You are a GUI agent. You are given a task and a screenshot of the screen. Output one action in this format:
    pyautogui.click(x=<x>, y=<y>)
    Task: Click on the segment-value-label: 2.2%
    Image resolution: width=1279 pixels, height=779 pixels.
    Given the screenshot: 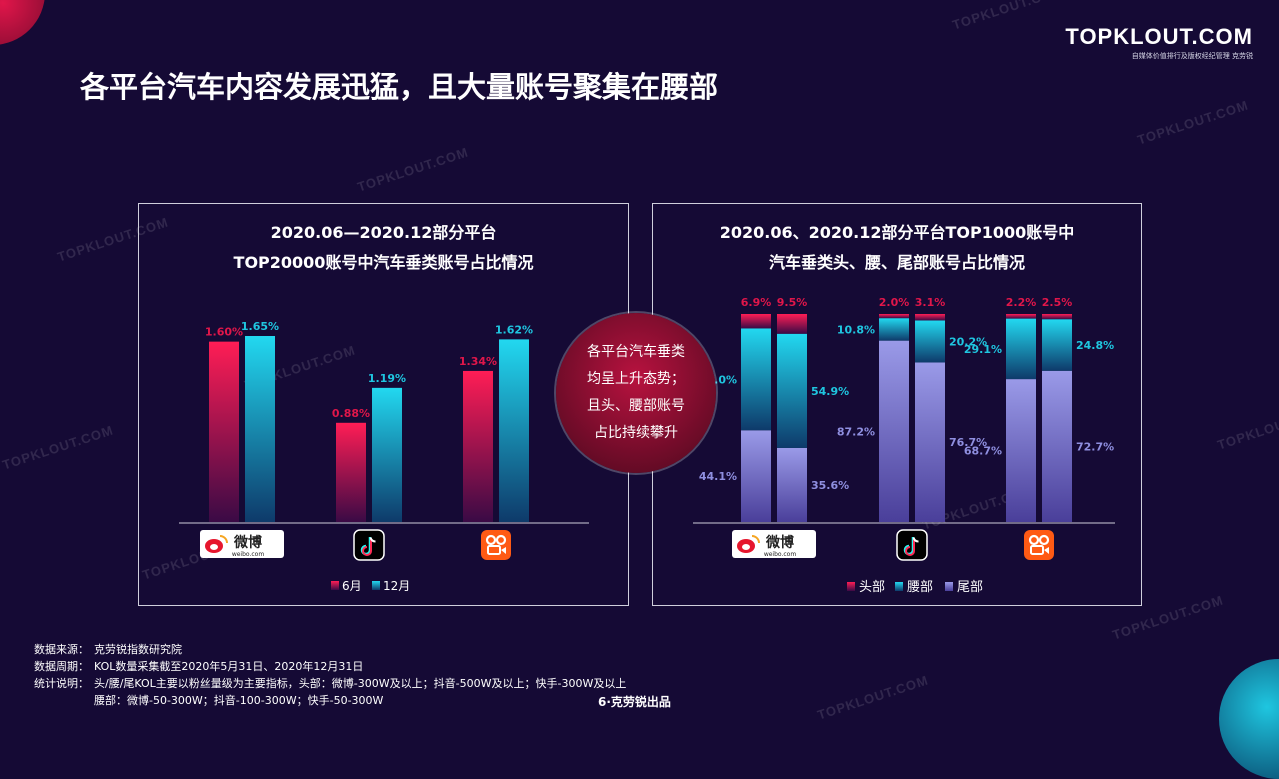 What is the action you would take?
    pyautogui.click(x=1021, y=302)
    